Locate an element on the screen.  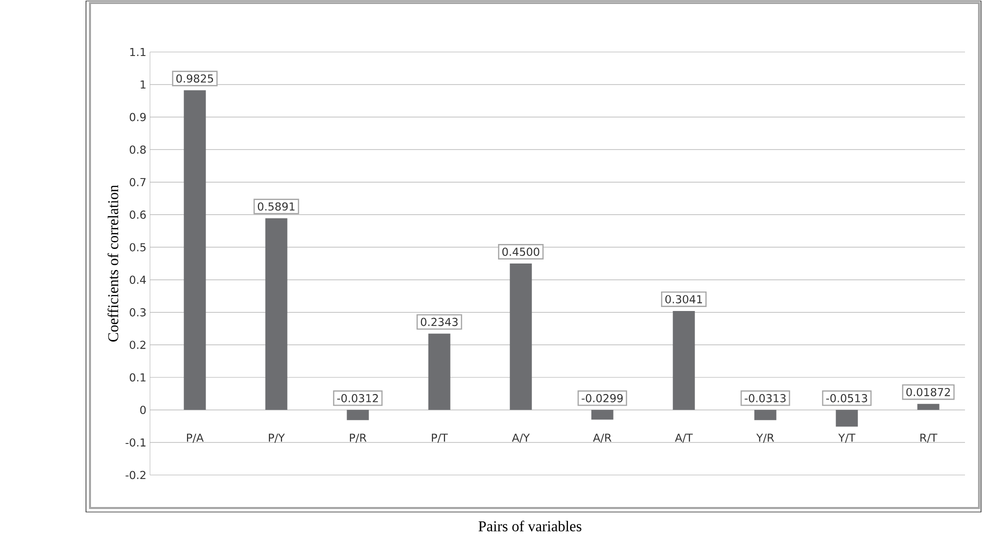
x-tick-label: R/T is located at coordinates (929, 438).